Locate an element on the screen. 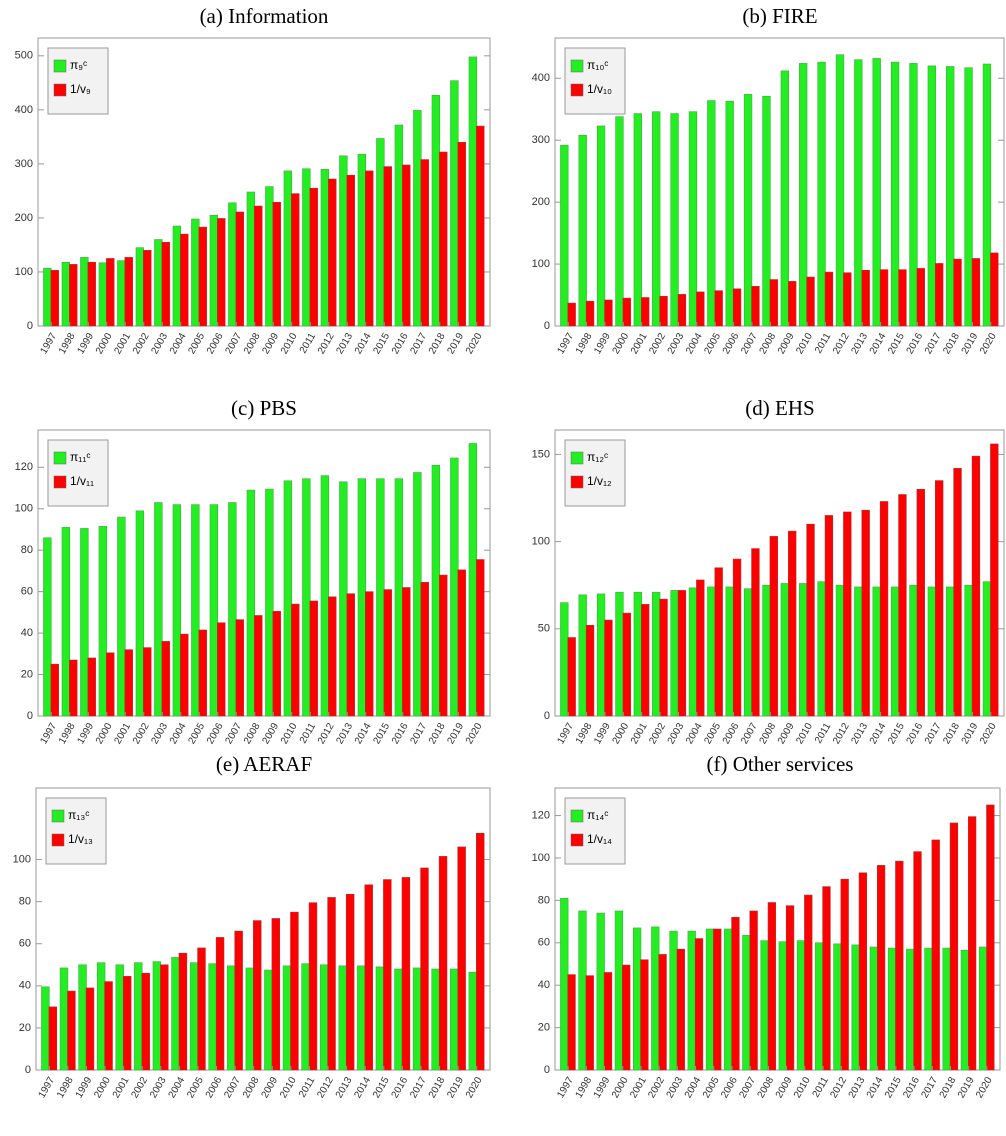 This screenshot has height=1136, width=1006. y-tick-label: 0 is located at coordinates (547, 1070).